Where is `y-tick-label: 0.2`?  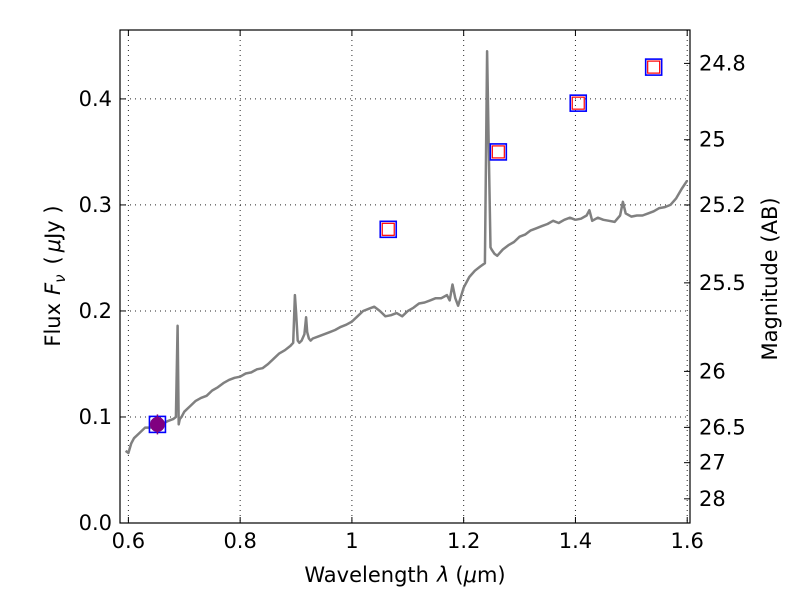
y-tick-label: 0.2 is located at coordinates (95, 311).